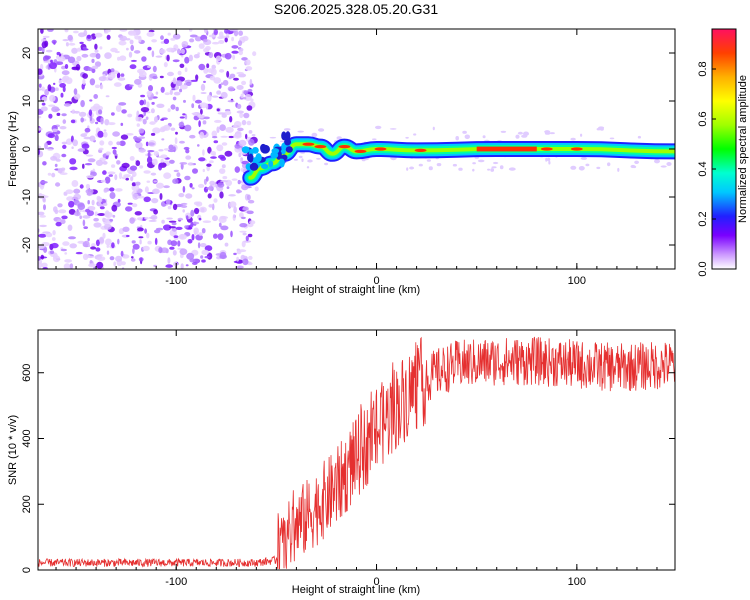  What do you see at coordinates (27, 53) in the screenshot?
I see `spectrogram-ytick-label: 20` at bounding box center [27, 53].